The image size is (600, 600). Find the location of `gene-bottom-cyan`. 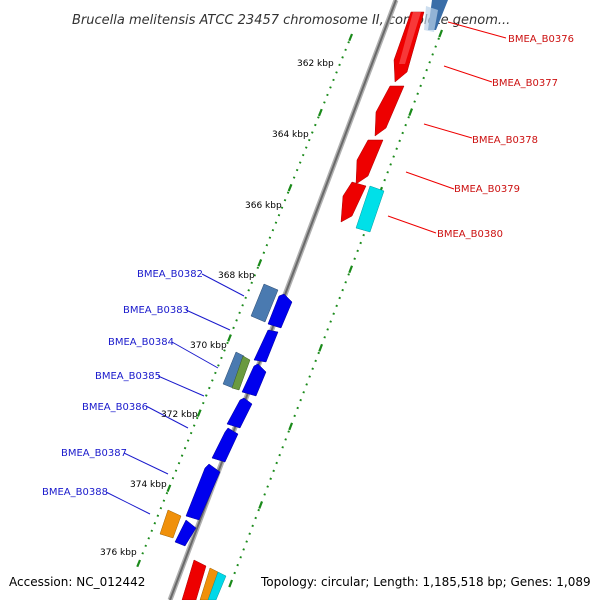

gene-bottom-cyan is located at coordinates (217, 585).